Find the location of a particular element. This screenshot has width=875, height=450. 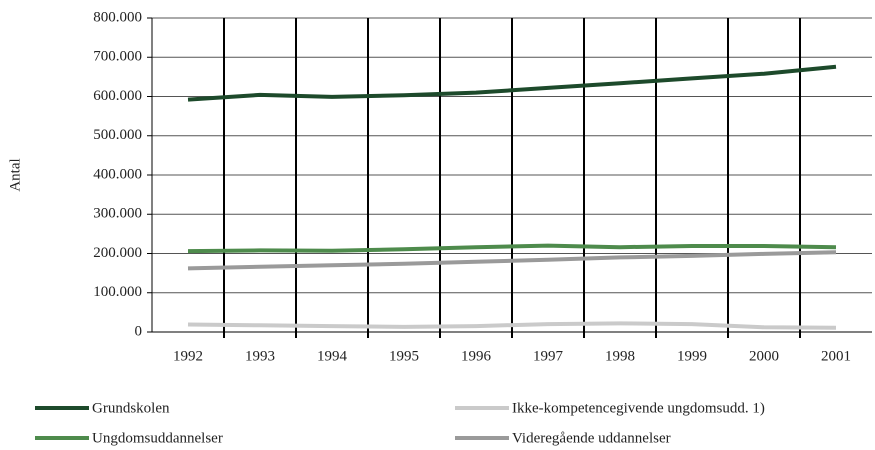

y-tick-label: 600.000 is located at coordinates (117, 96).